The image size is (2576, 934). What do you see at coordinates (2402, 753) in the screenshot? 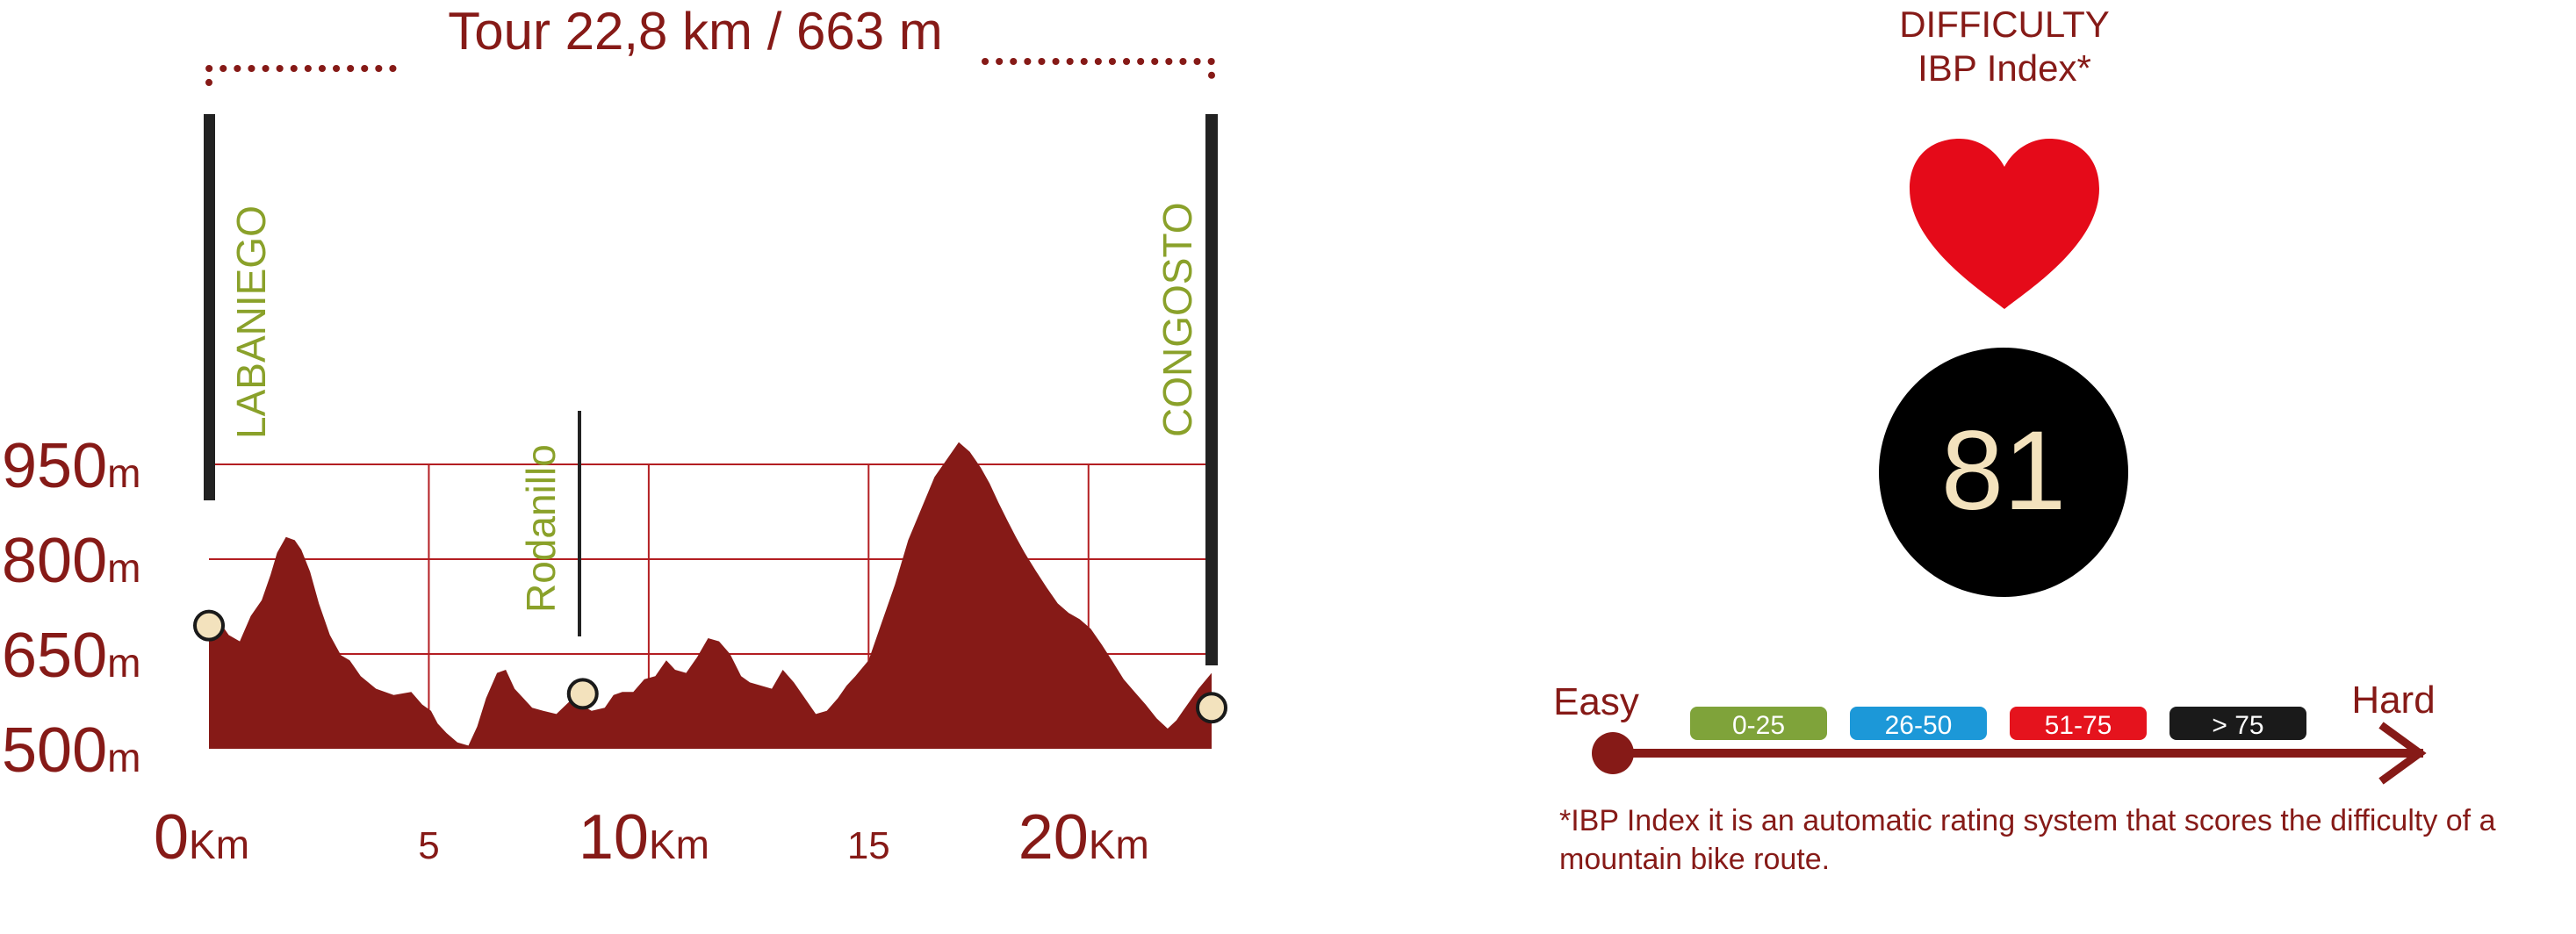
I see `scale-arrow-head` at bounding box center [2402, 753].